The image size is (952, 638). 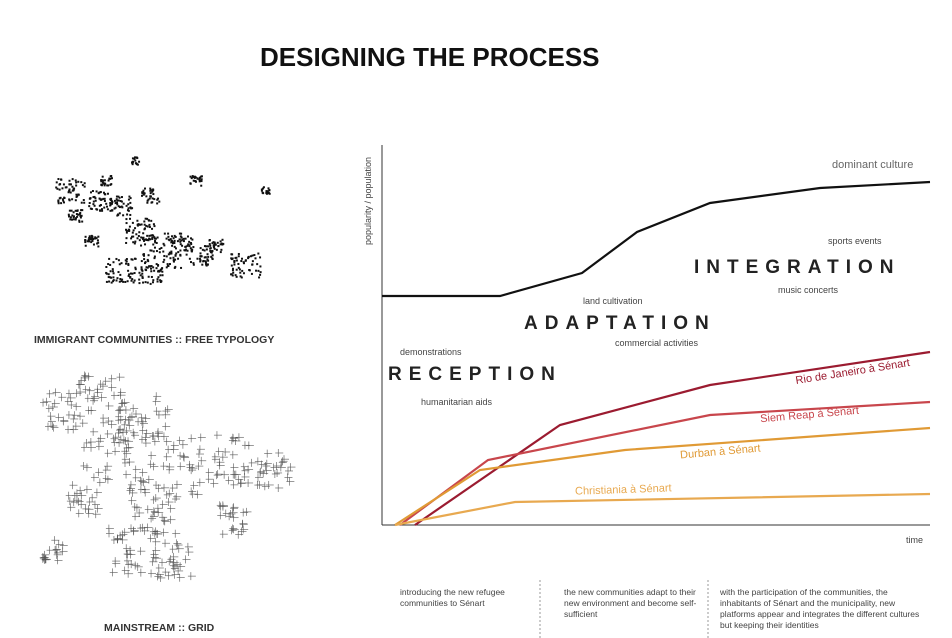 I want to click on annotation: humanitarian aids, so click(x=457, y=402).